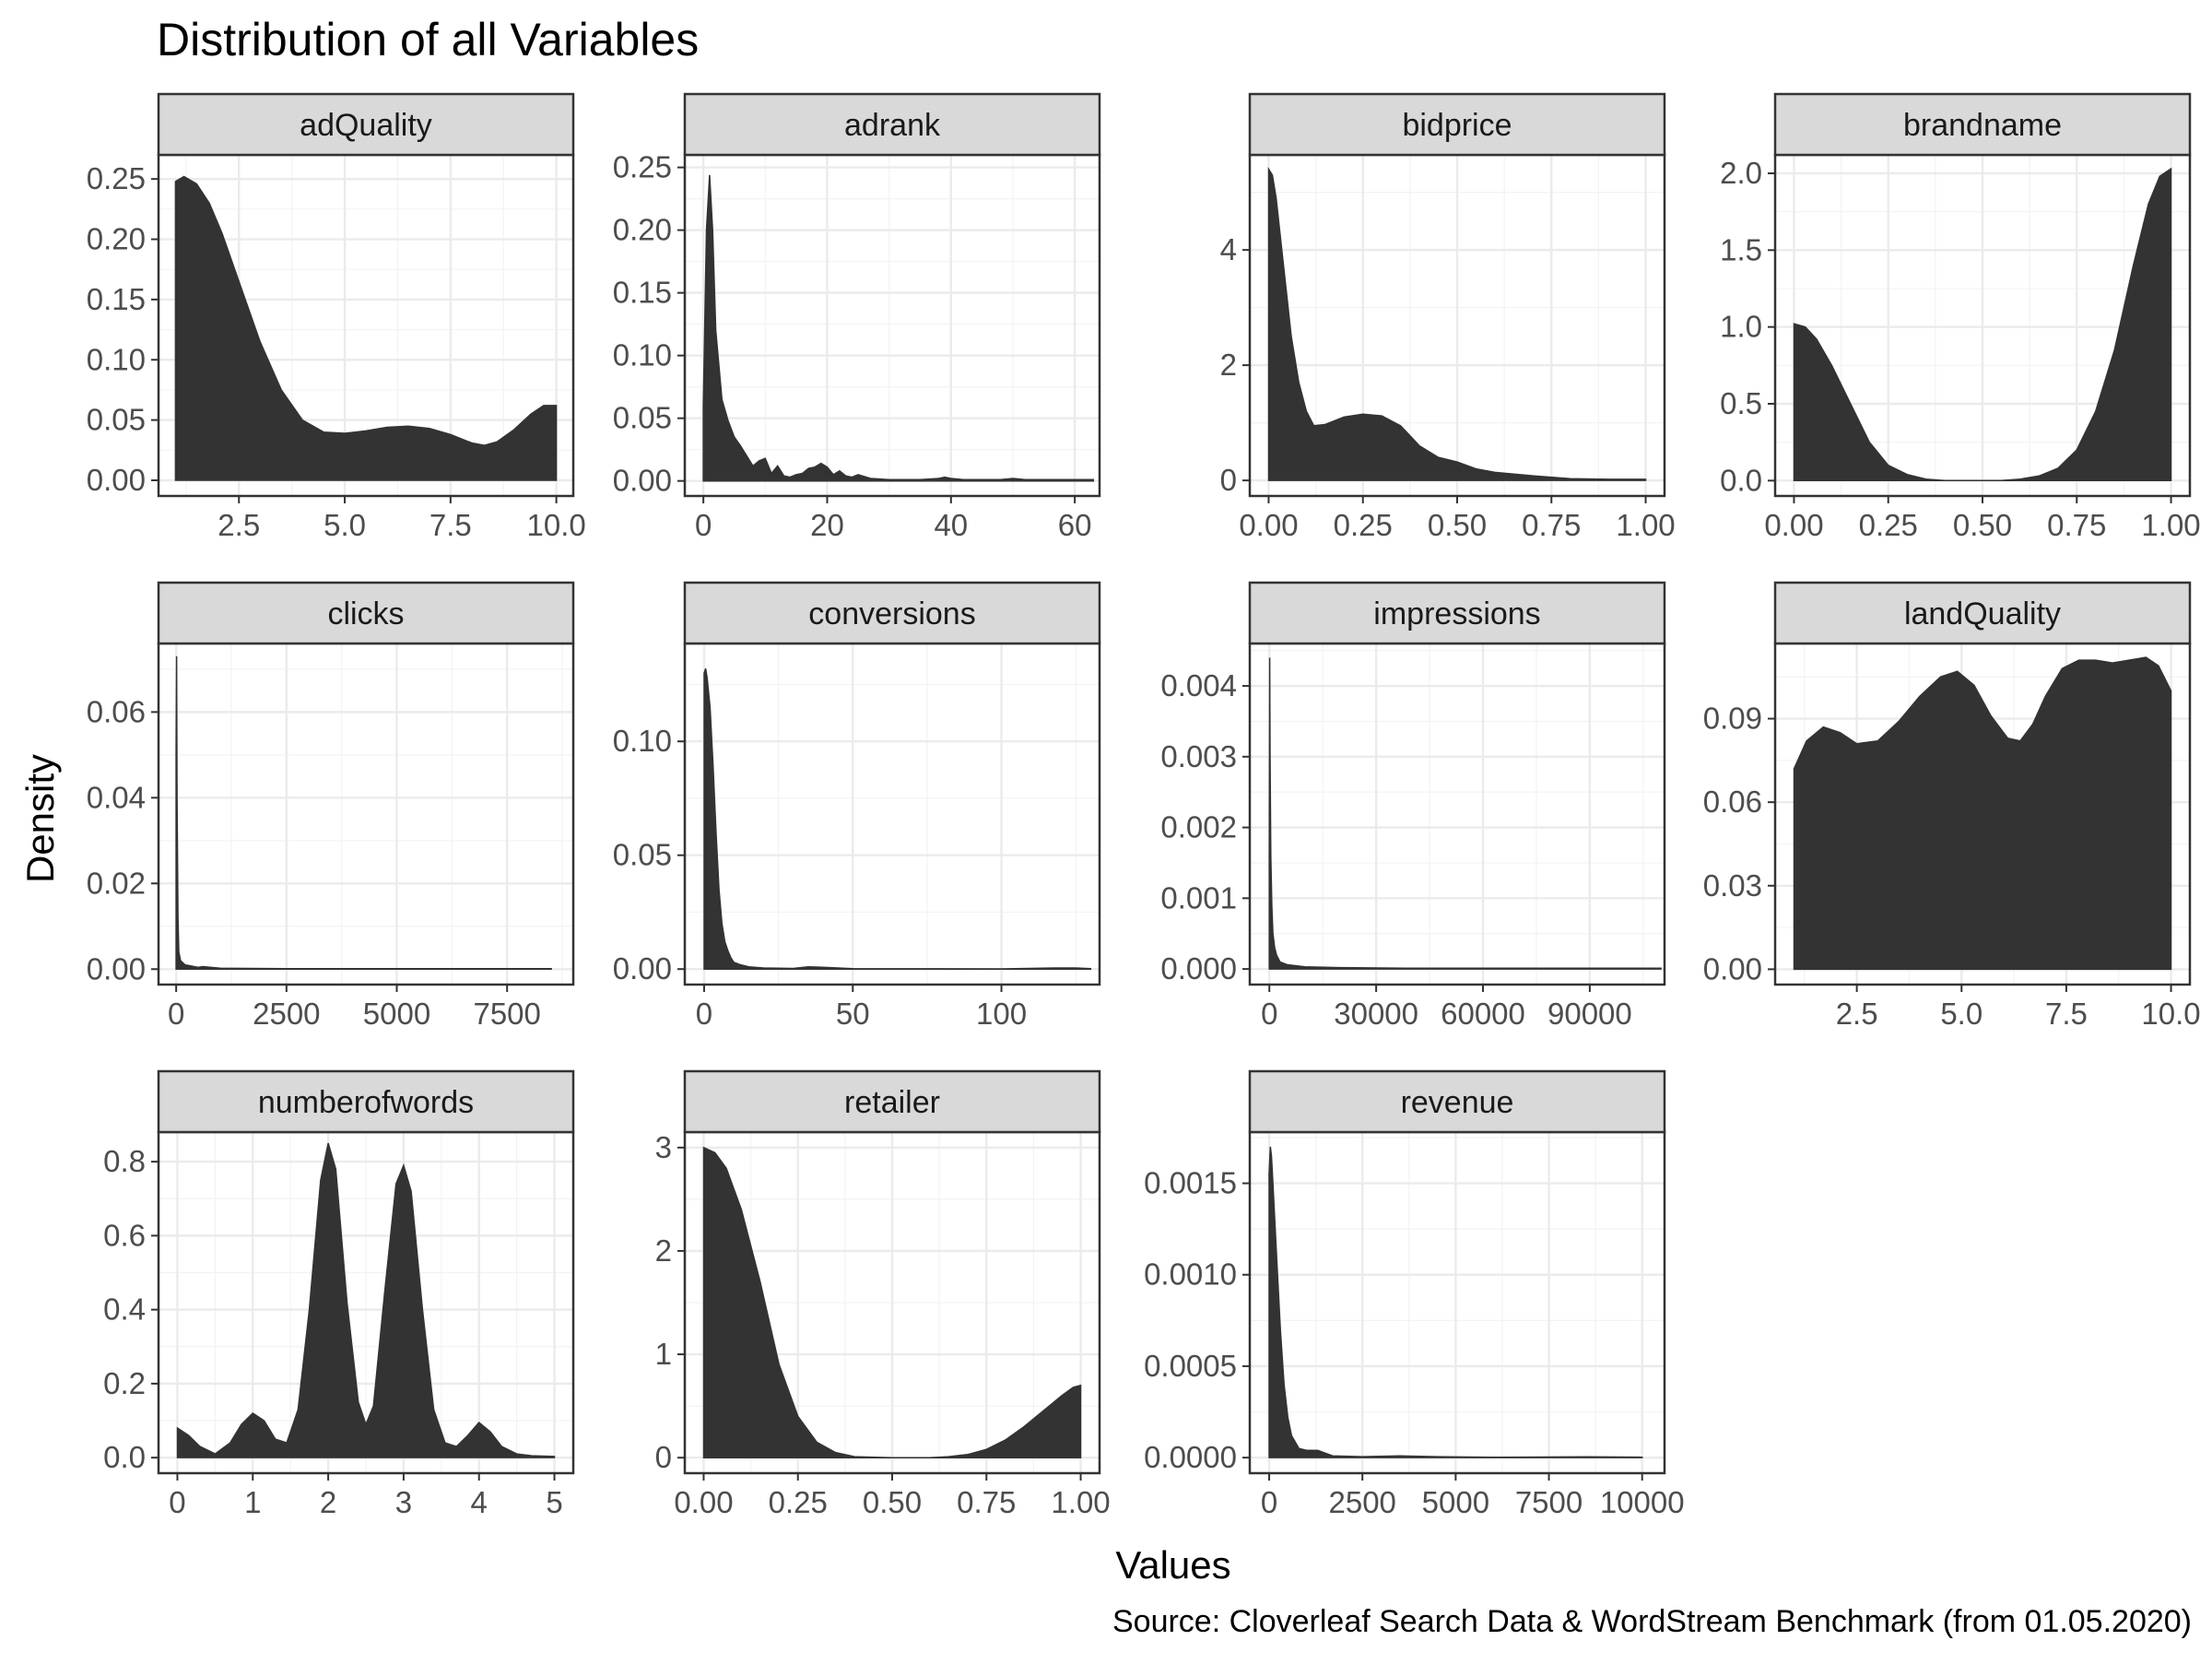  I want to click on facet-panel-adrank: adrank 0.00 0.05 0.10 0.15 0.20 0.25 0 20 40 60, so click(857, 317).